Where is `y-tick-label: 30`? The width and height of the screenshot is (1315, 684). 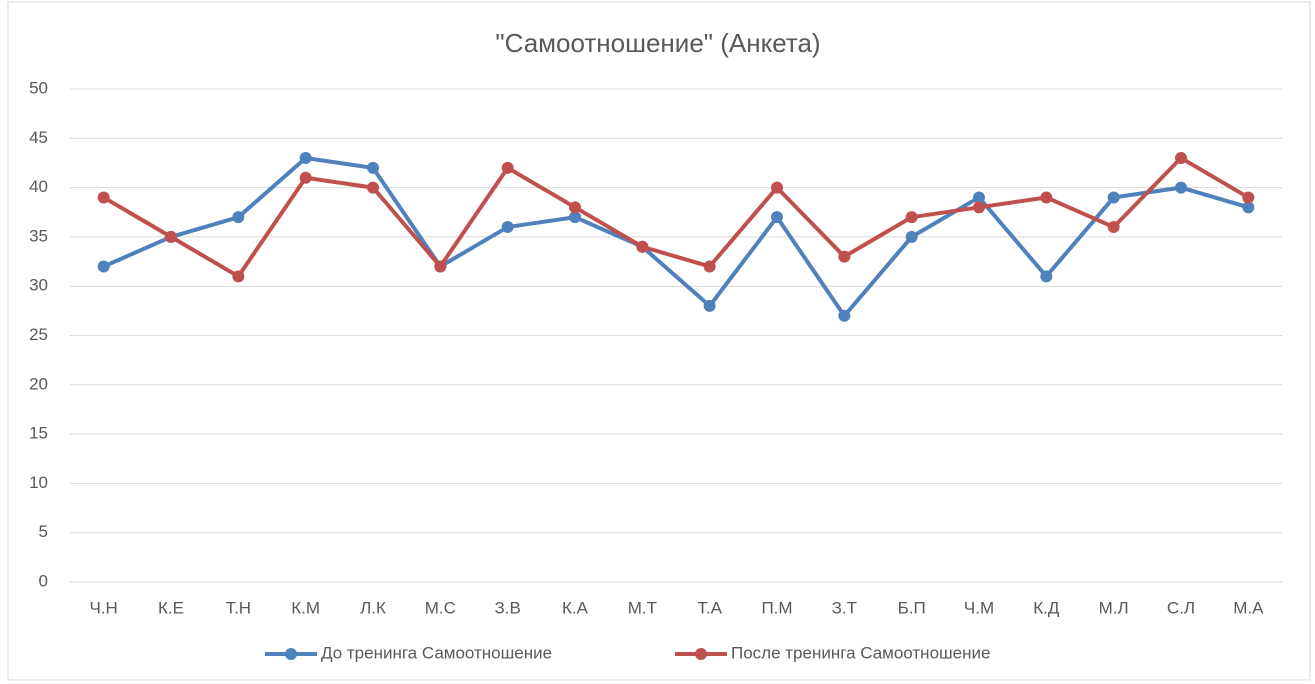
y-tick-label: 30 is located at coordinates (38, 285).